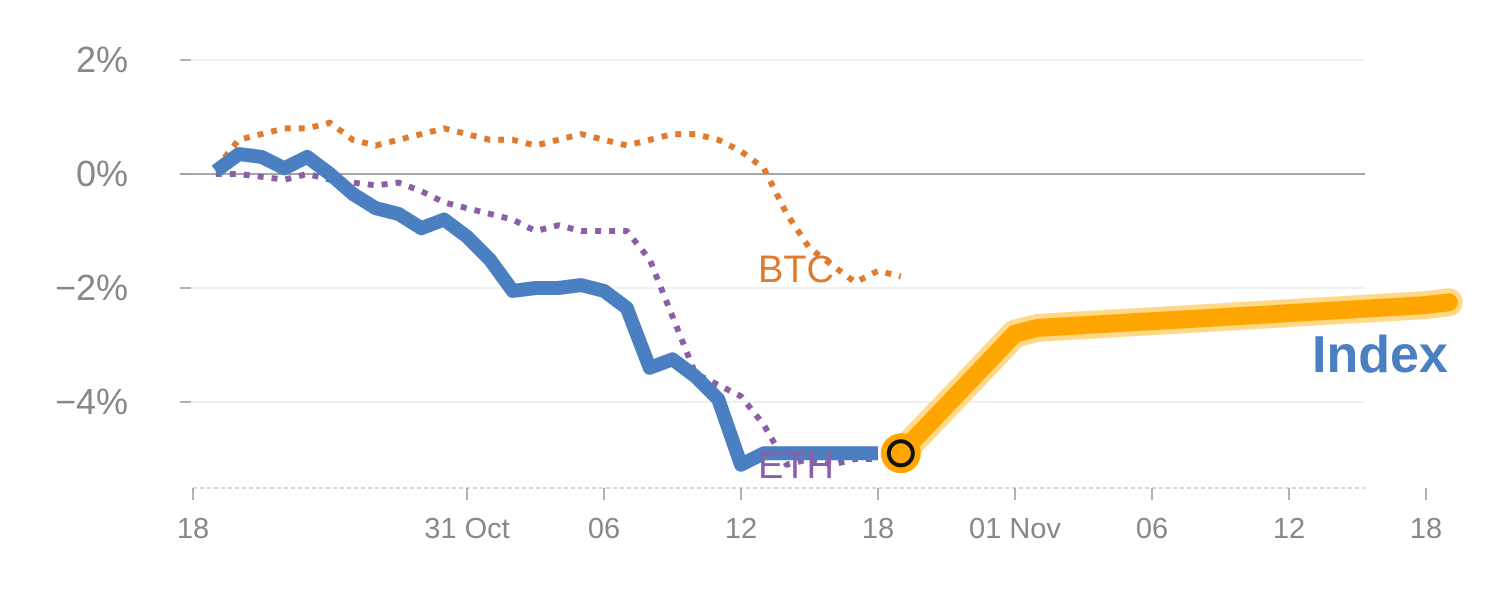 The image size is (1500, 600). I want to click on x-tick-label: 01 Nov, so click(1015, 529).